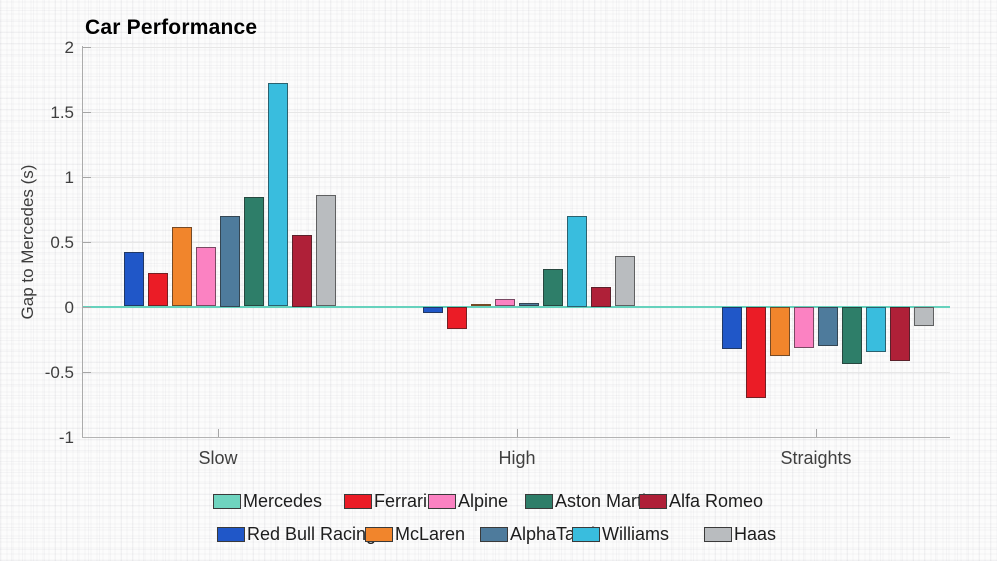 The height and width of the screenshot is (561, 997). I want to click on y-axis-line, so click(82, 241).